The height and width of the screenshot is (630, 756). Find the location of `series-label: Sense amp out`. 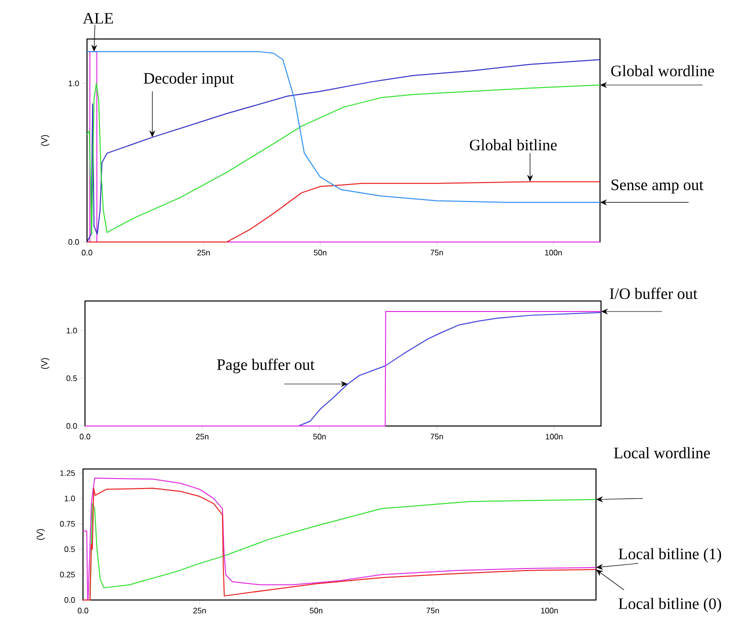

series-label: Sense amp out is located at coordinates (658, 187).